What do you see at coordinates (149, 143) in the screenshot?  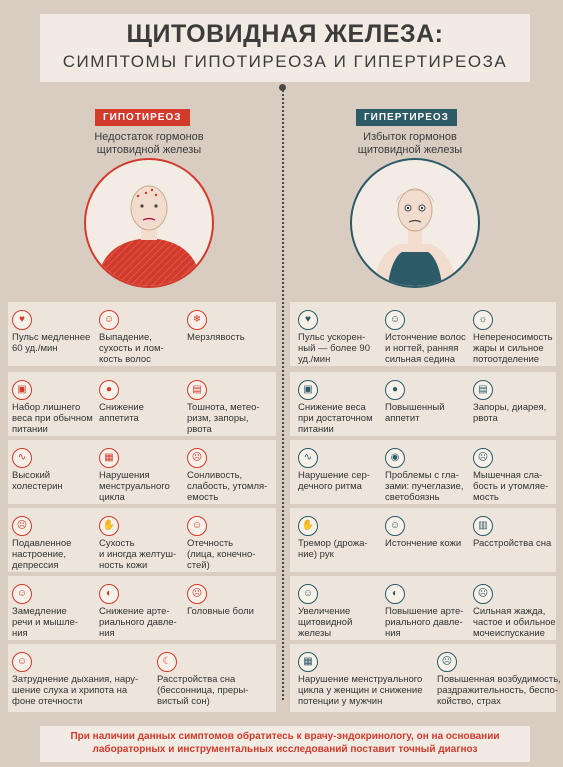 I see `hypo-subtitle: Недостаток гормонов щитовидной железы` at bounding box center [149, 143].